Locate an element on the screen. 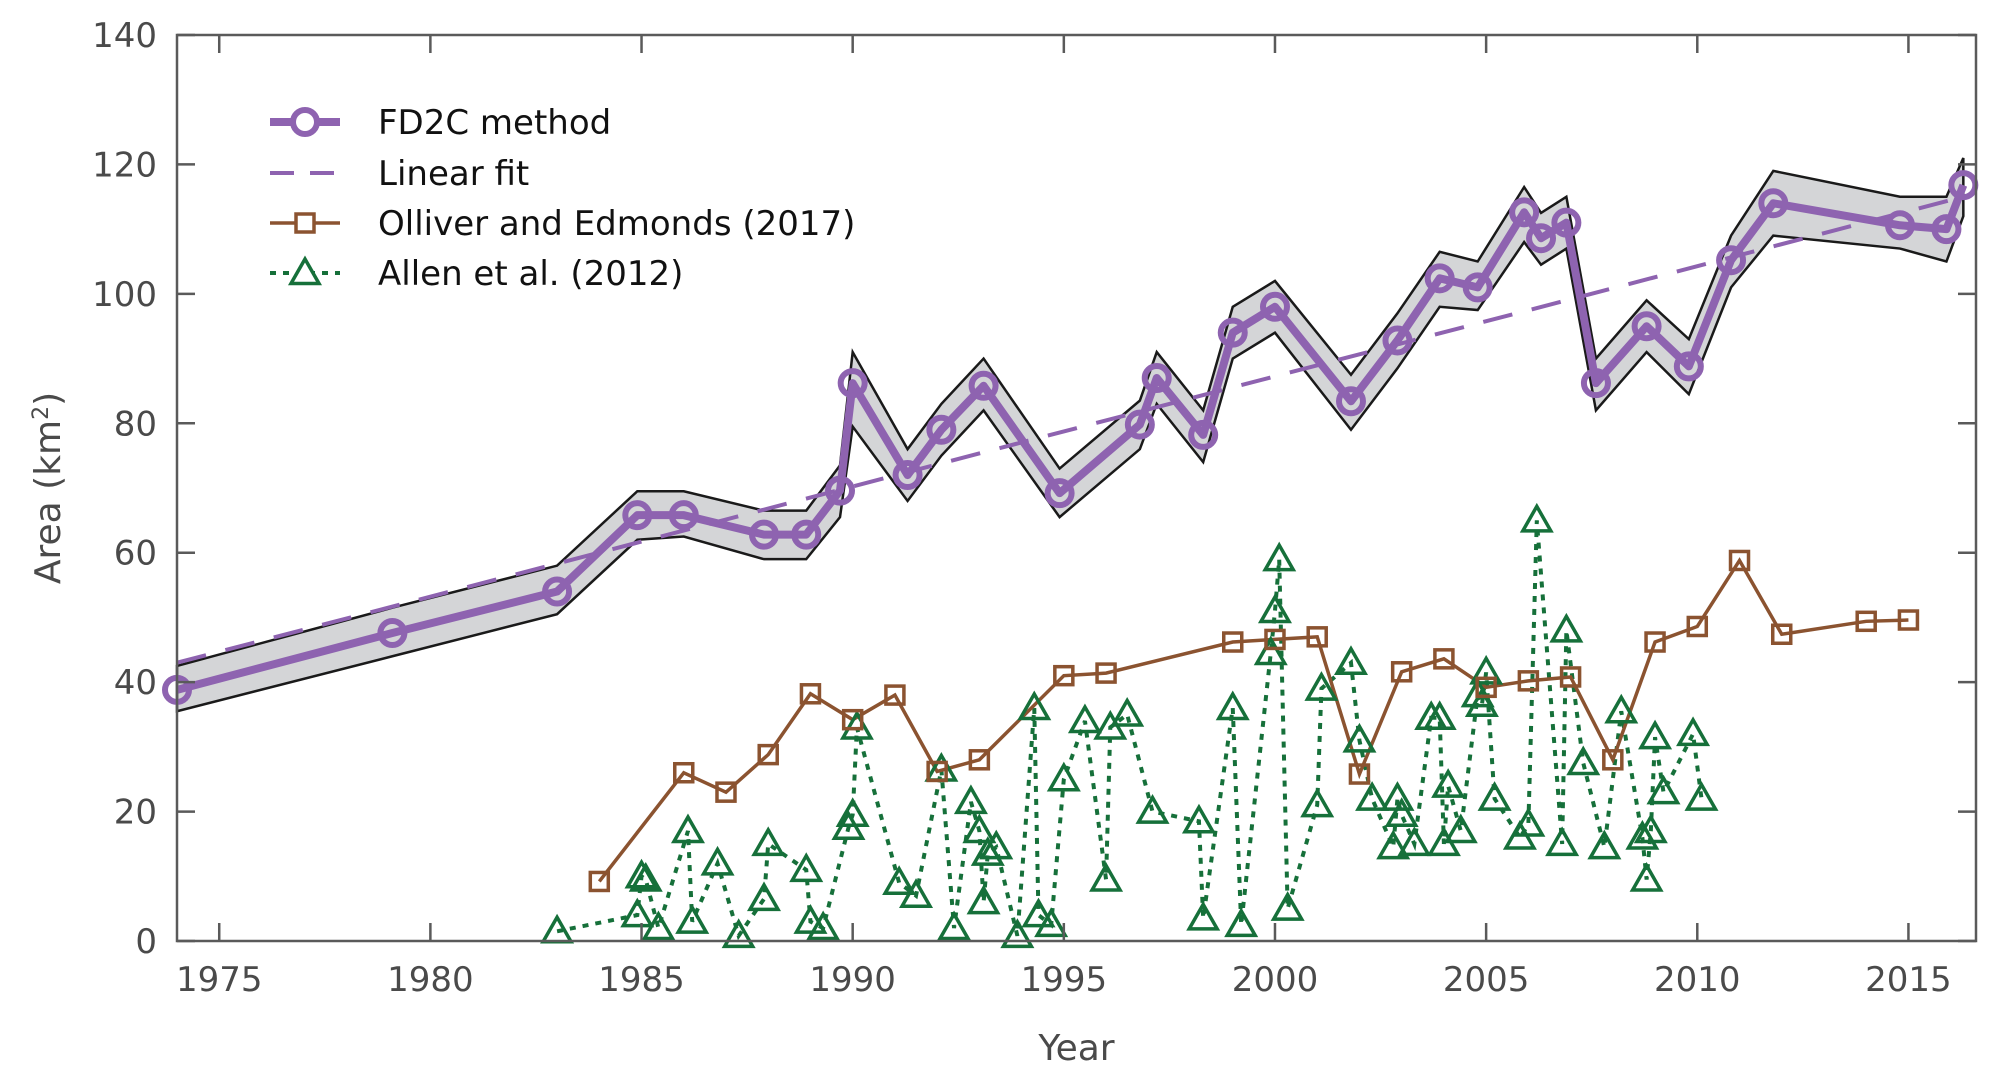 The image size is (2015, 1083). legend-label-fd2c: FD2C method is located at coordinates (494, 123).